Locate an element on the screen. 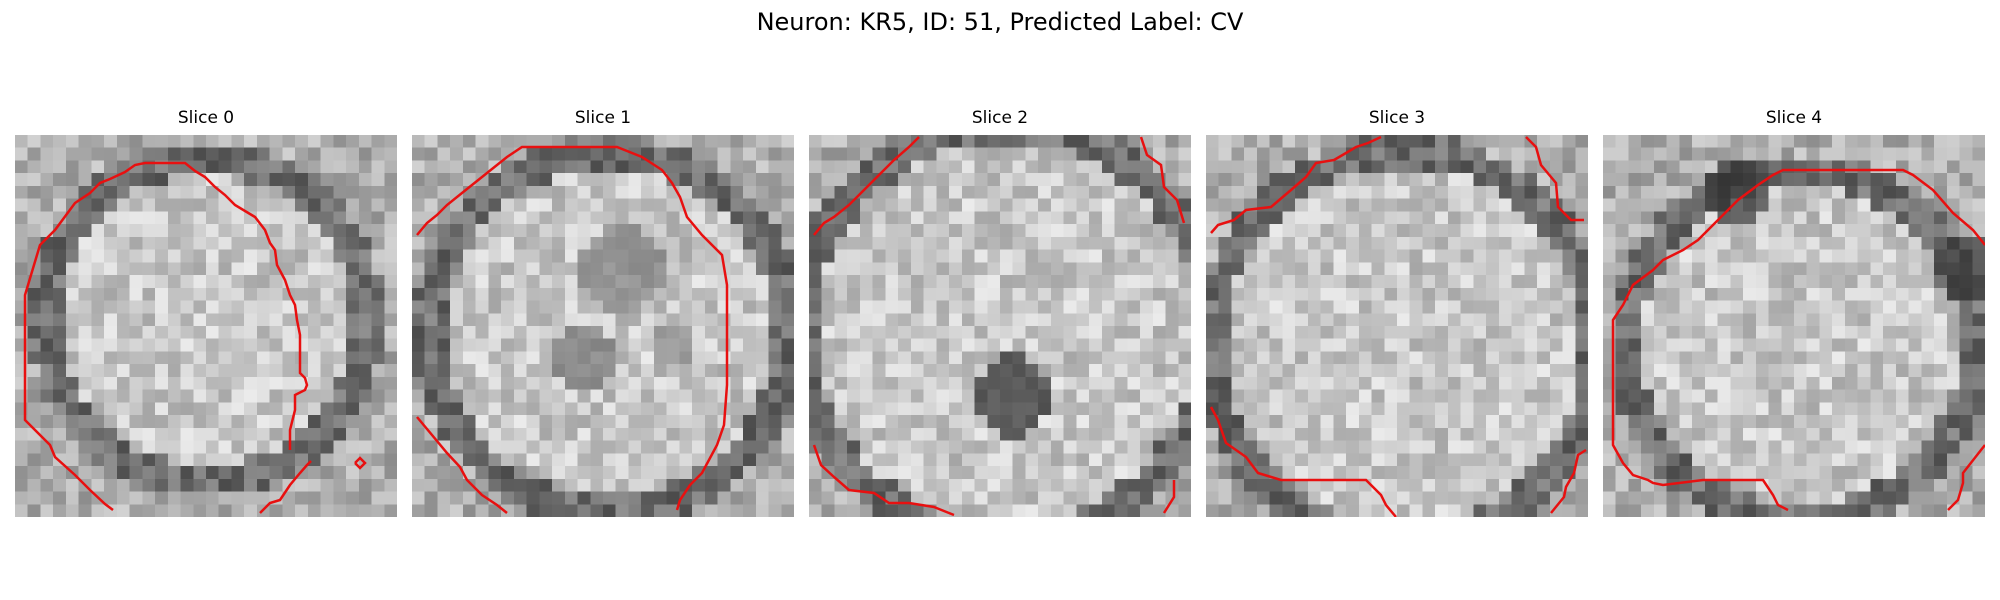 The height and width of the screenshot is (600, 2000). slice-title: Slice 4 is located at coordinates (1794, 118).